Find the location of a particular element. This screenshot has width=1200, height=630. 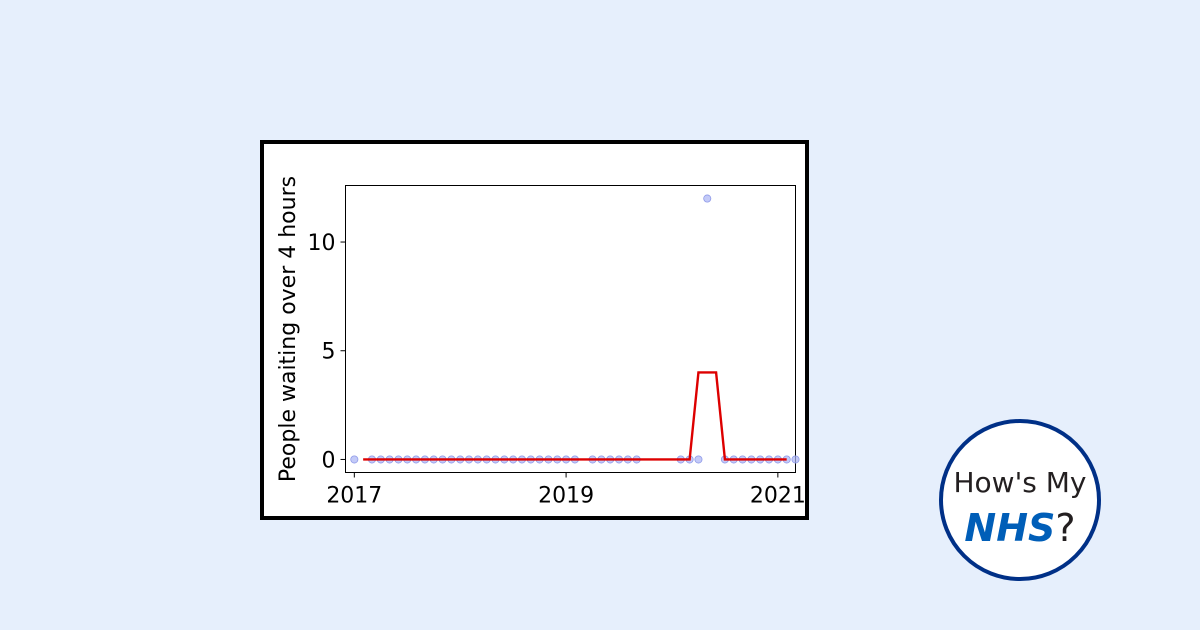

logo-text-line2: NHS? is located at coordinates (1020, 528).